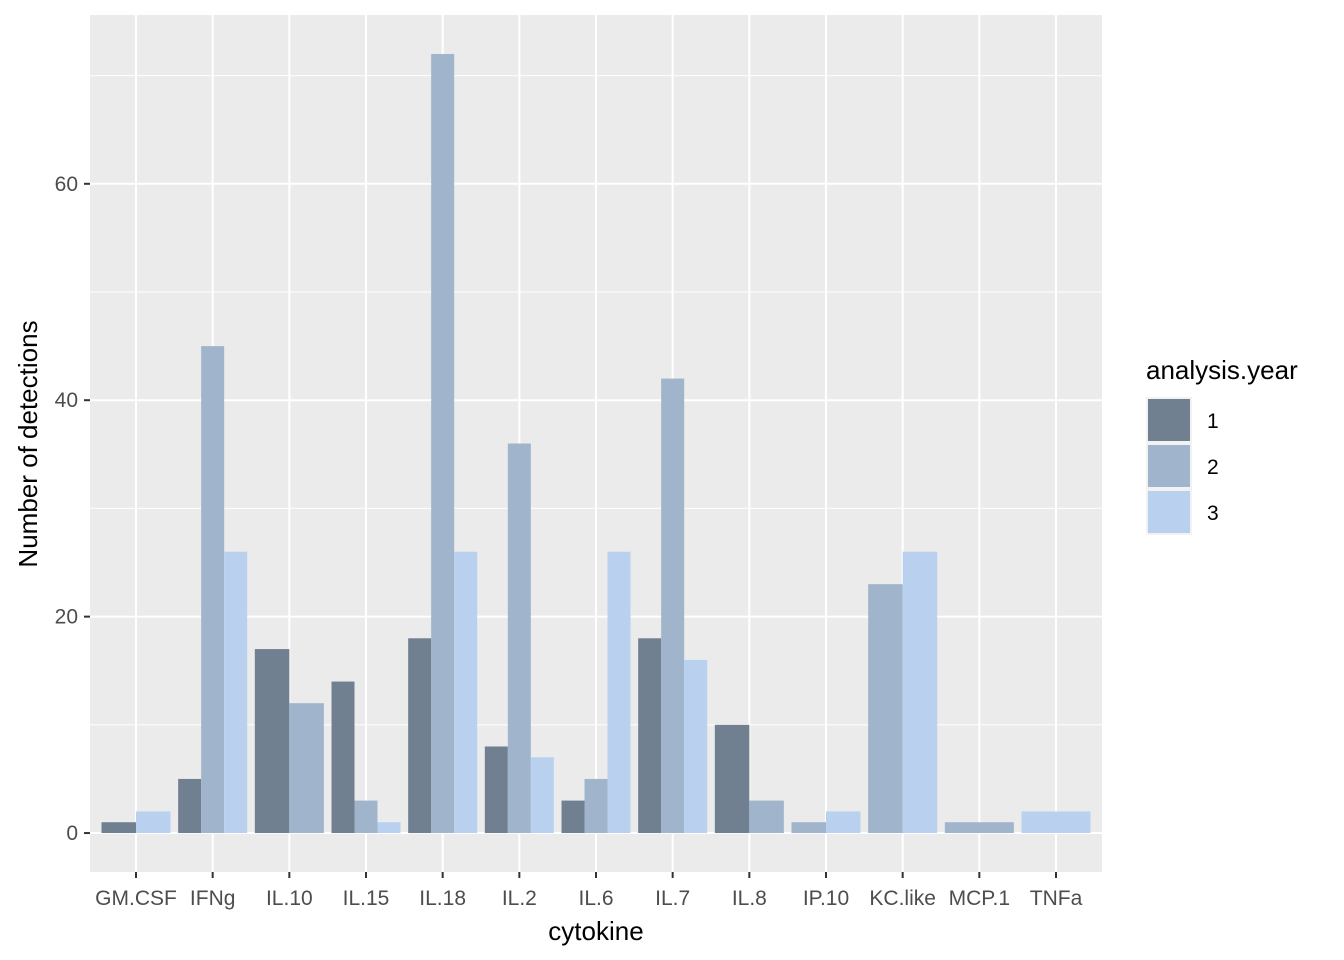 This screenshot has height=960, width=1344. What do you see at coordinates (826, 898) in the screenshot?
I see `x-tick-label: IP.10` at bounding box center [826, 898].